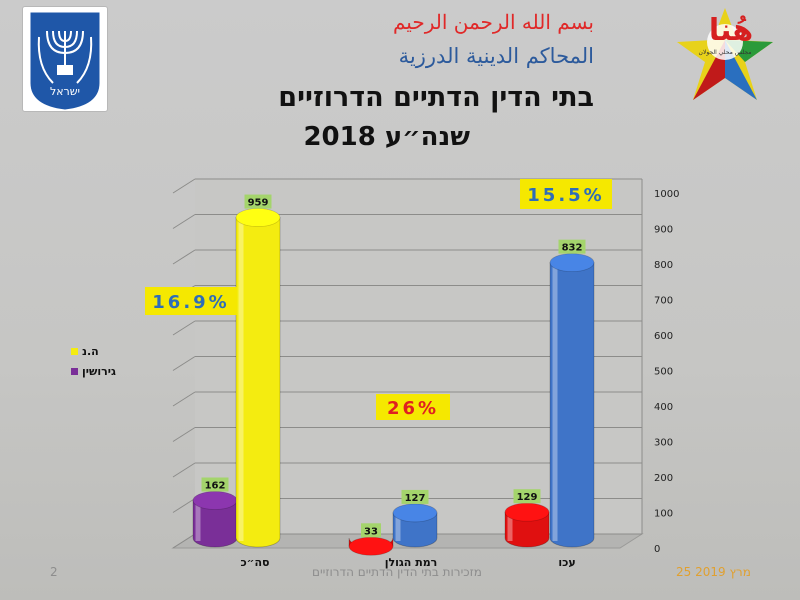 The width and height of the screenshot is (800, 600). Describe the element at coordinates (666, 194) in the screenshot. I see `y-tick-label: 1000` at that location.